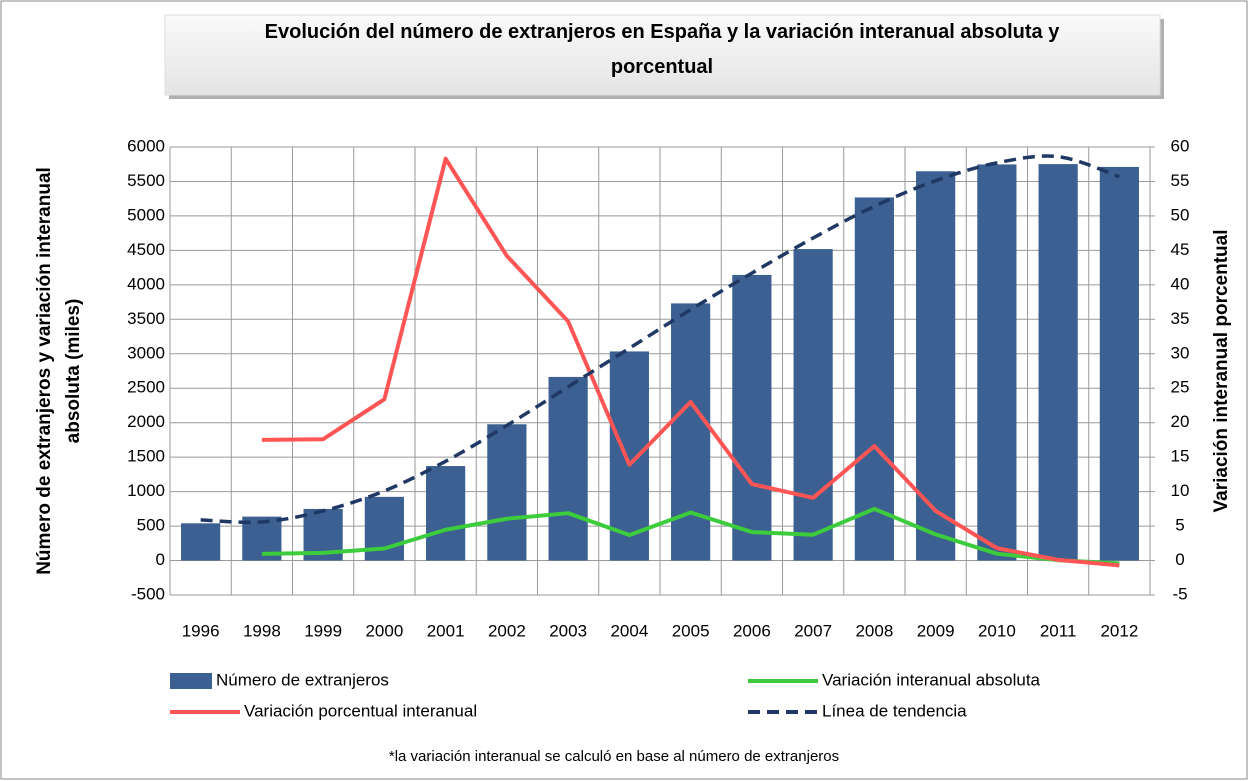 This screenshot has height=781, width=1249. I want to click on legend-label: Número de extranjeros, so click(302, 679).